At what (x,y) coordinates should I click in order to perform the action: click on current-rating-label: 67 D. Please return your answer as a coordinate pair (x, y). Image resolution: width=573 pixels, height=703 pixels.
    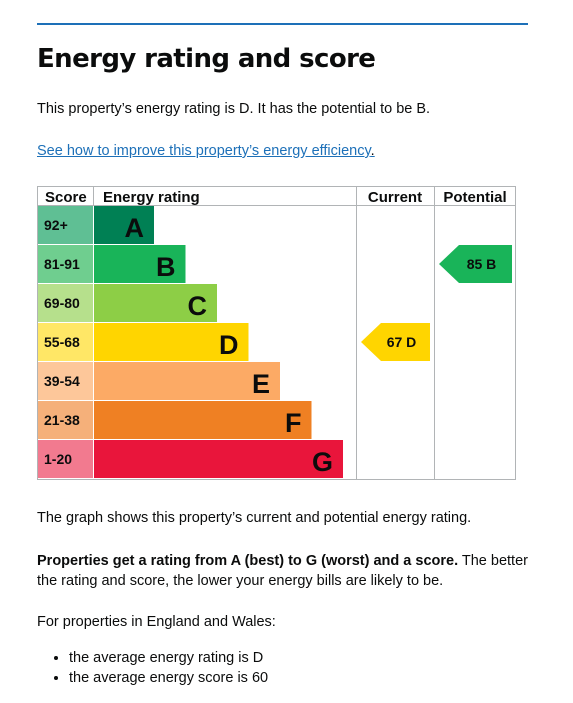
    Looking at the image, I should click on (402, 342).